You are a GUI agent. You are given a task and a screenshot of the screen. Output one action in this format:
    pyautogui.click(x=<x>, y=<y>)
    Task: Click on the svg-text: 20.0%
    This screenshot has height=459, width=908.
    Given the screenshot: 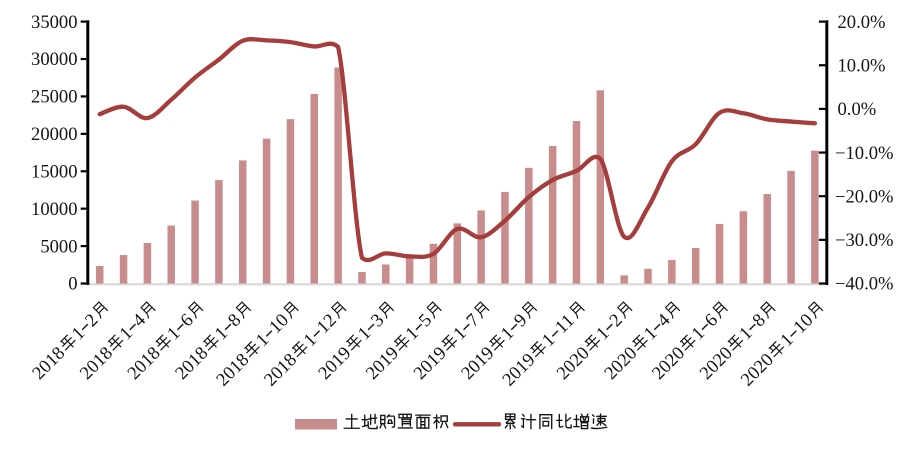 What is the action you would take?
    pyautogui.click(x=862, y=22)
    